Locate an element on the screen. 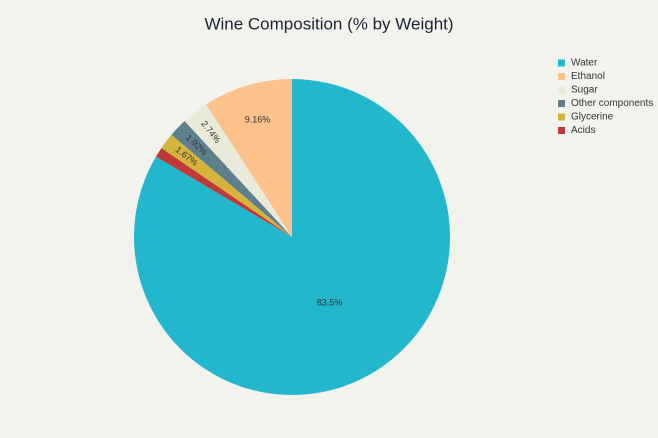  legend-label: Sugar is located at coordinates (584, 90).